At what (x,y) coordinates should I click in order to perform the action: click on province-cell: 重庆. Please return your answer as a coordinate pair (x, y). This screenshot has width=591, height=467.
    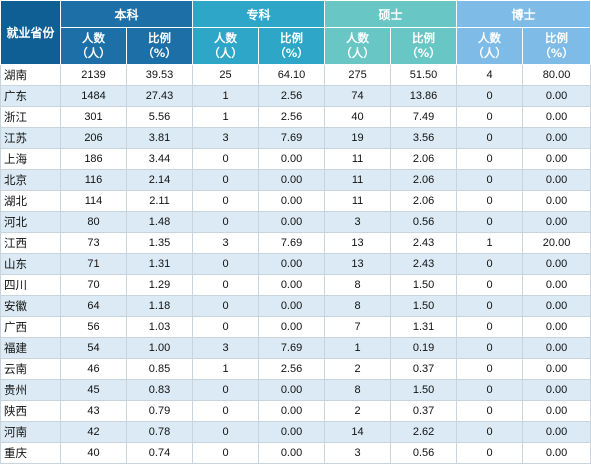
    Looking at the image, I should click on (30, 453).